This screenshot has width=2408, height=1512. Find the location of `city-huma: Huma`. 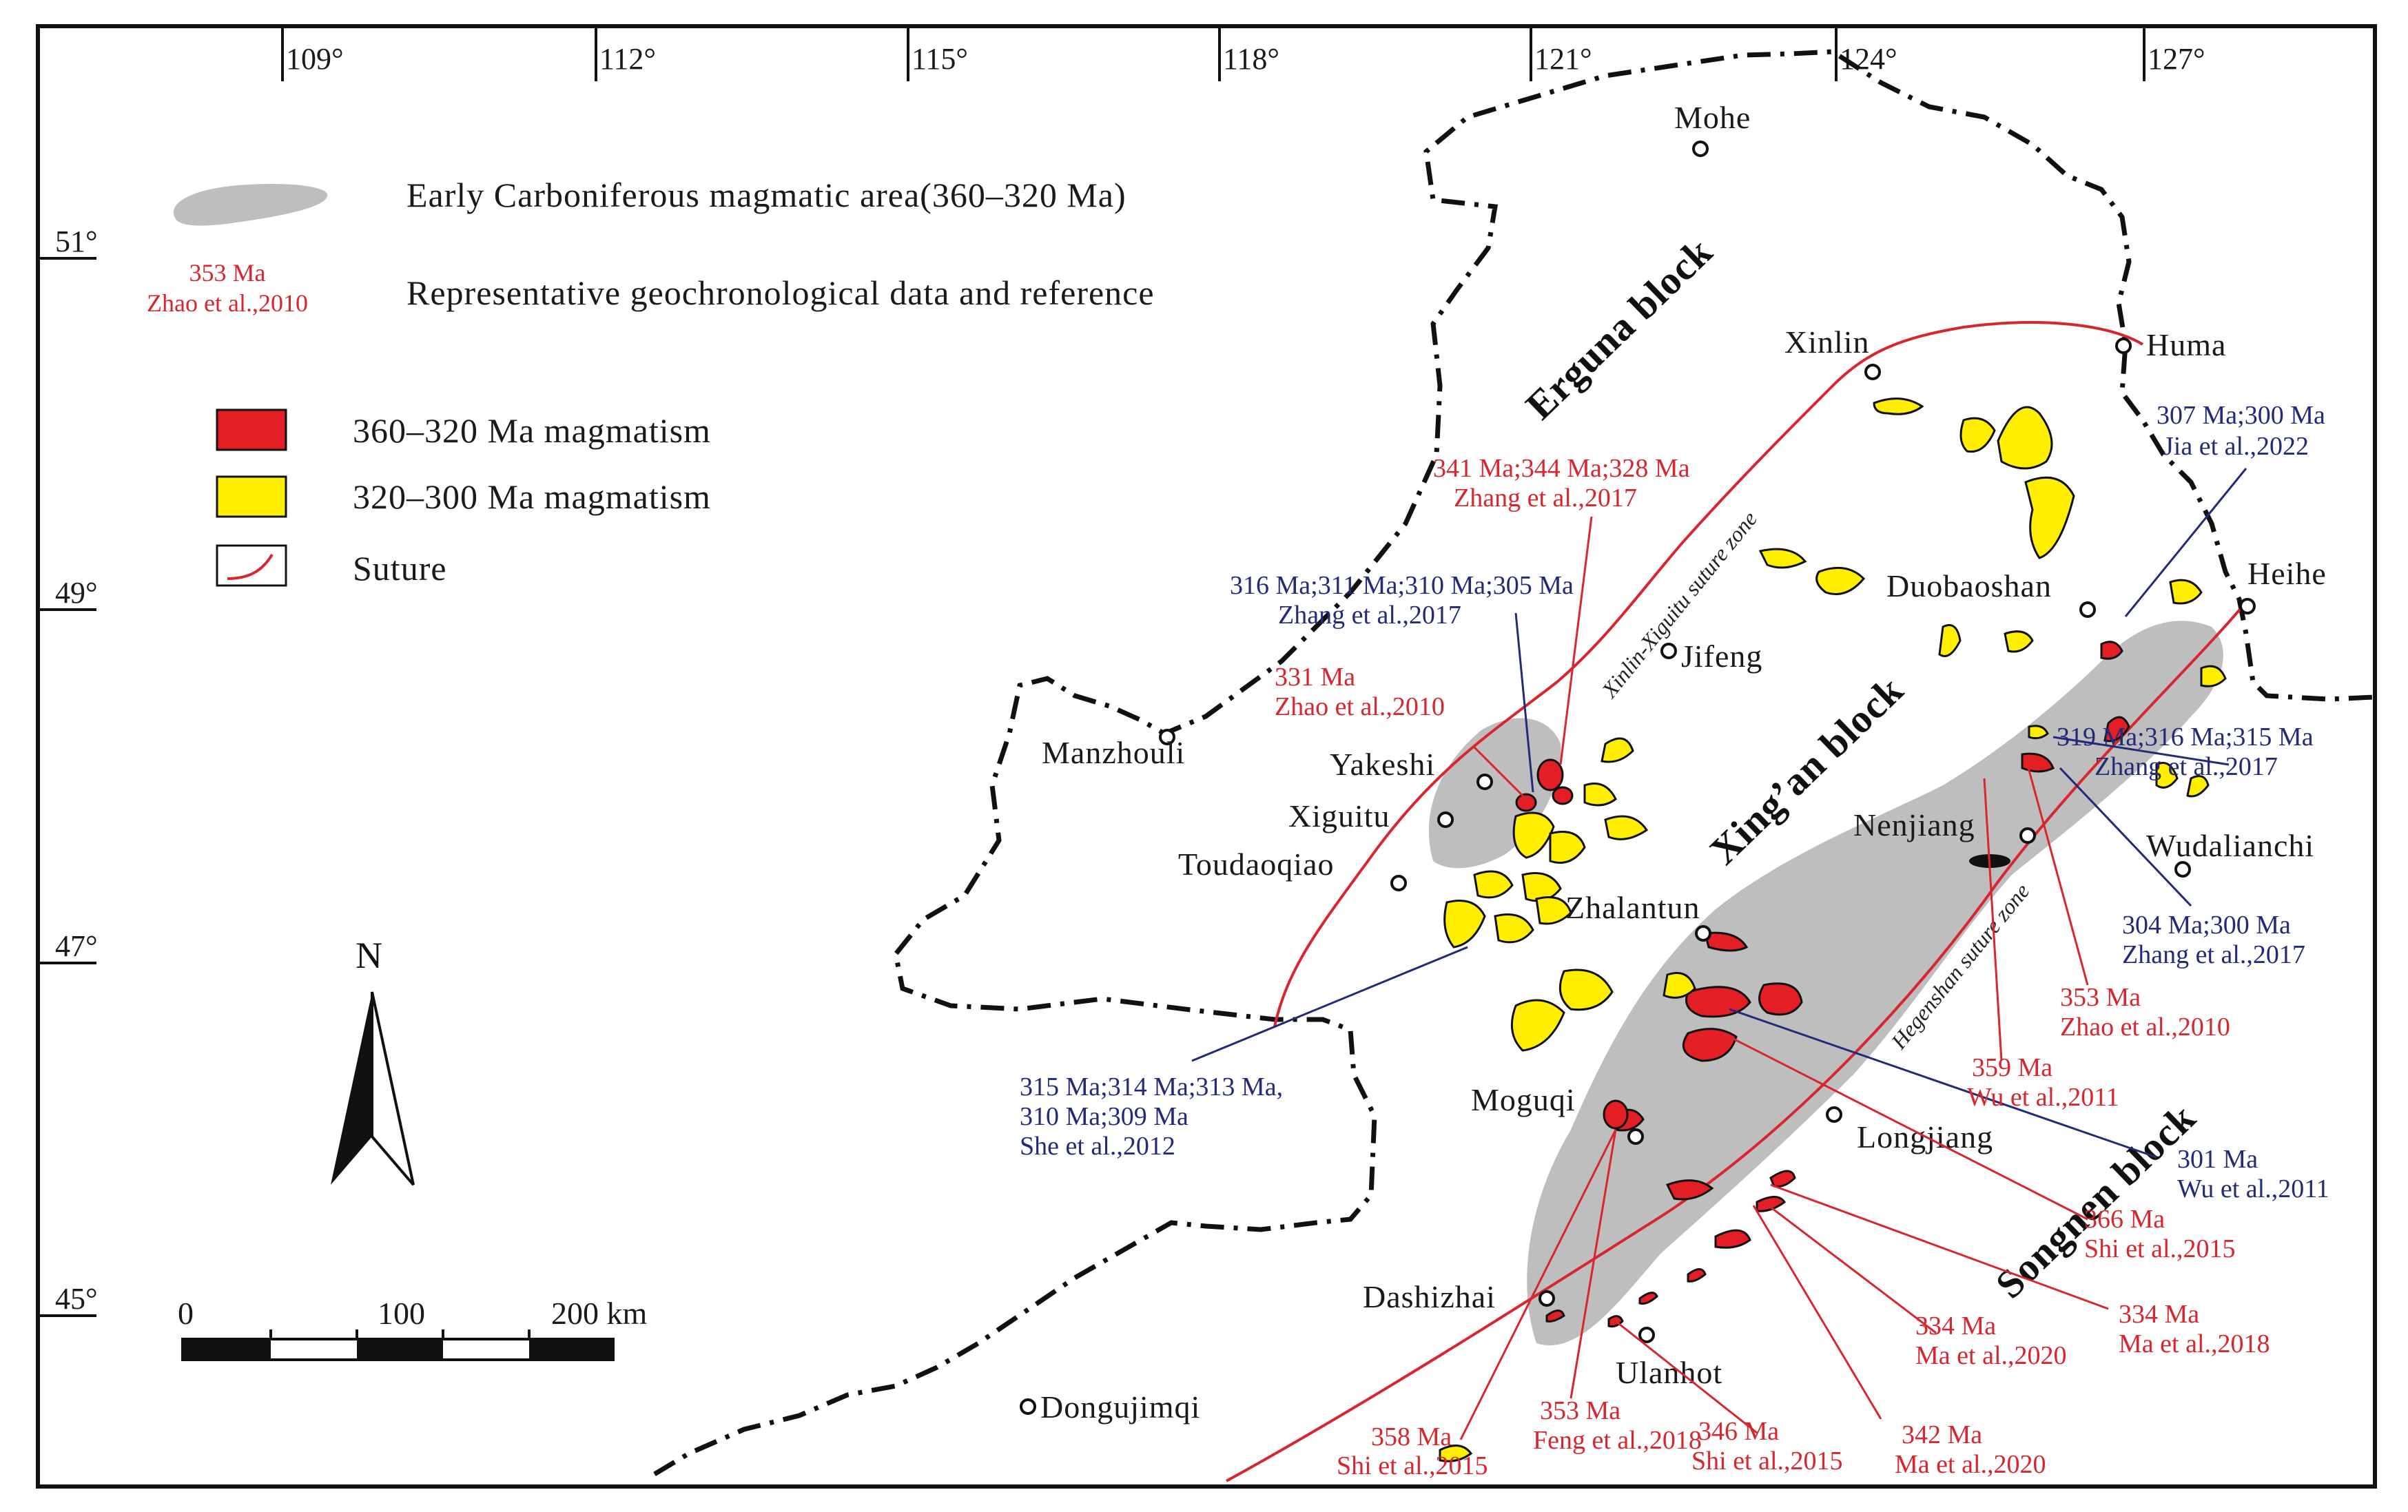

city-huma: Huma is located at coordinates (2186, 344).